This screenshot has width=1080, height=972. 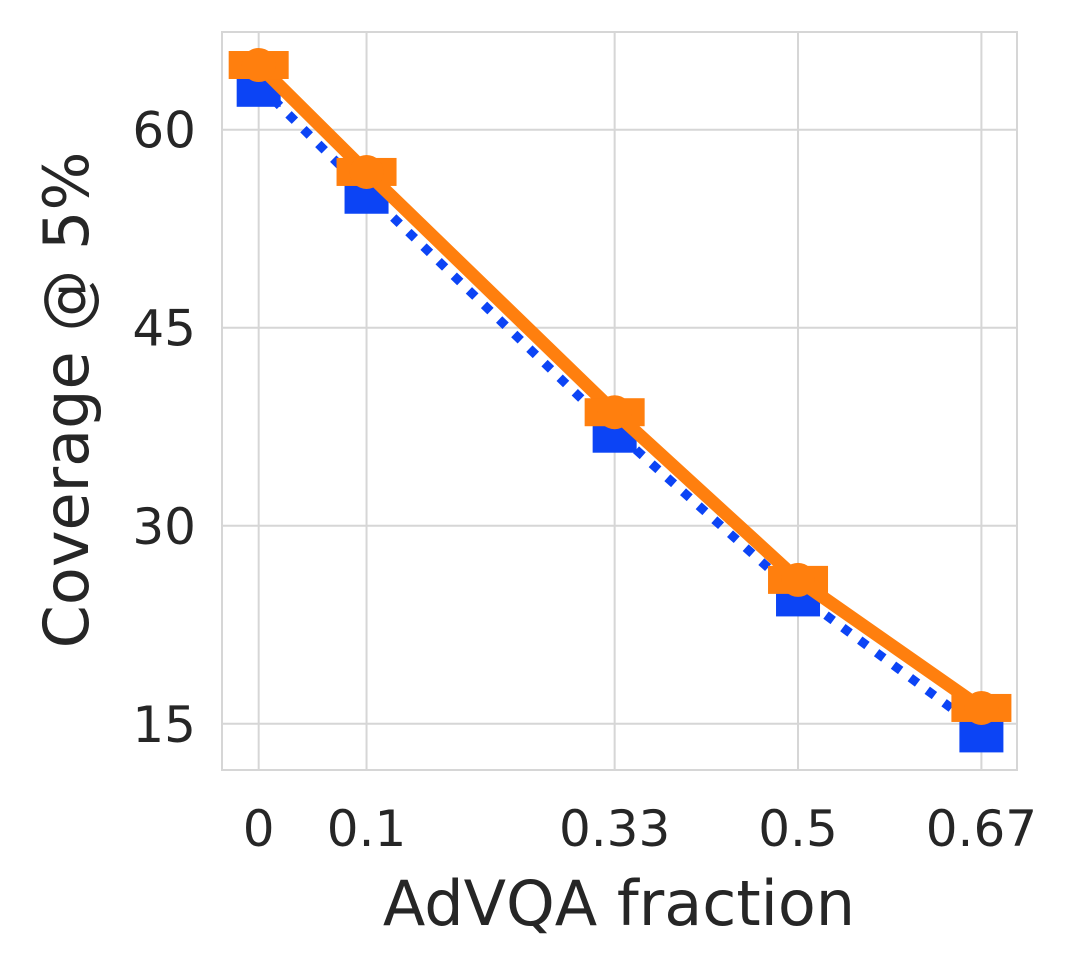 I want to click on x-tick-label: 0.5, so click(x=798, y=829).